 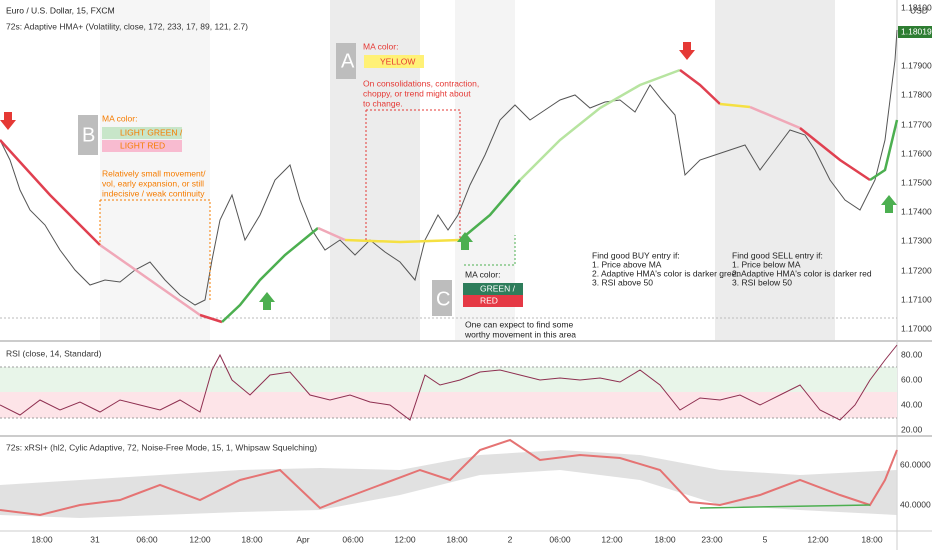 I want to click on badge-text: RED, so click(x=489, y=300).